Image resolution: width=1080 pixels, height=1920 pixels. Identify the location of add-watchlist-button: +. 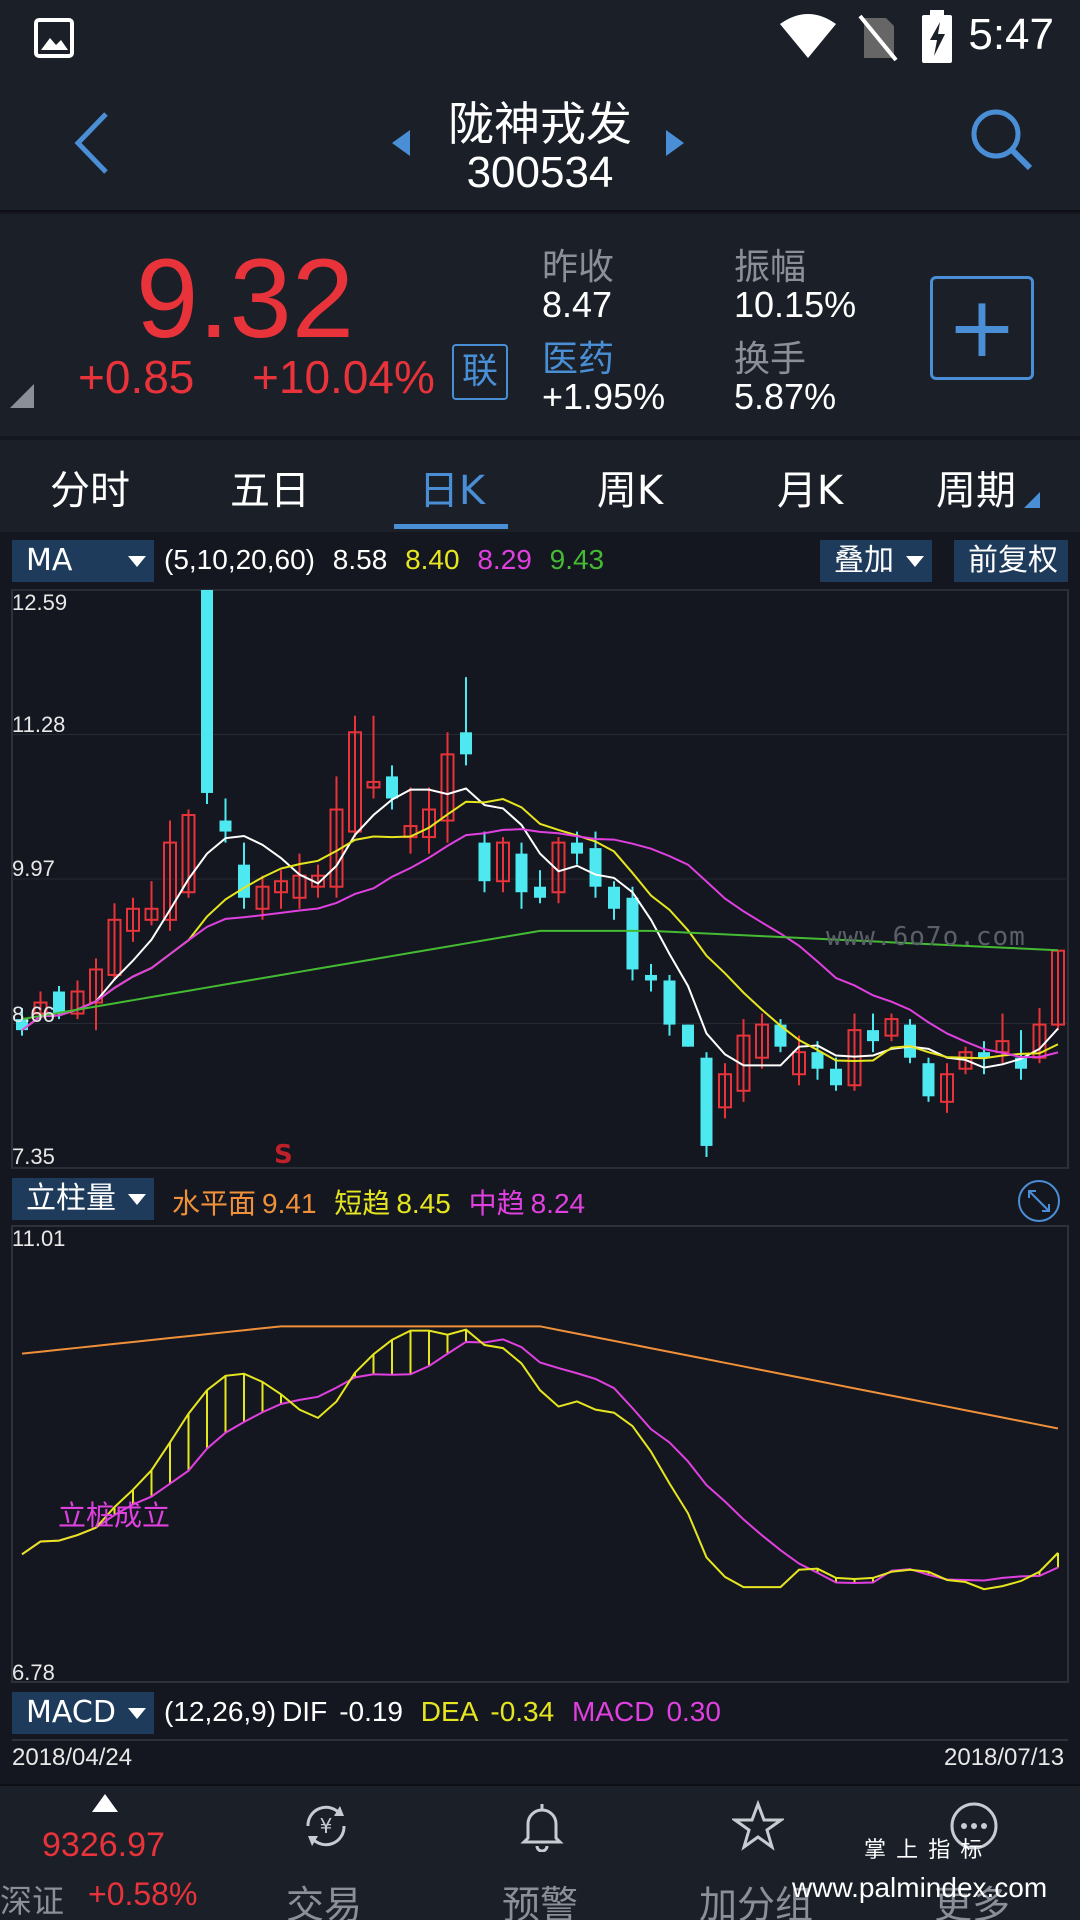
(982, 328).